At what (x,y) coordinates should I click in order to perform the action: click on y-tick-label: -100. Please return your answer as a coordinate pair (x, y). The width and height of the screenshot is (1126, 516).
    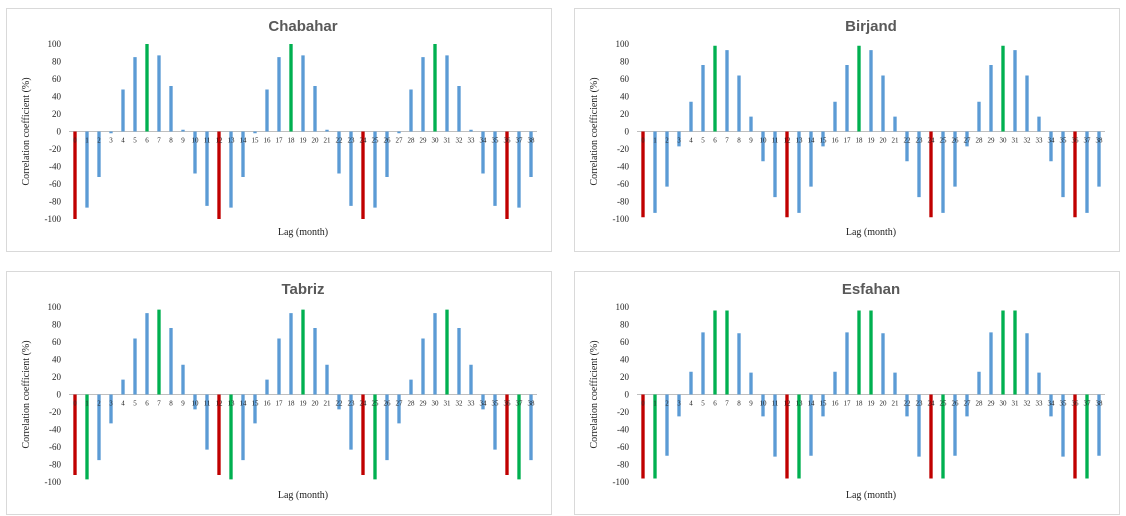
    Looking at the image, I should click on (53, 219).